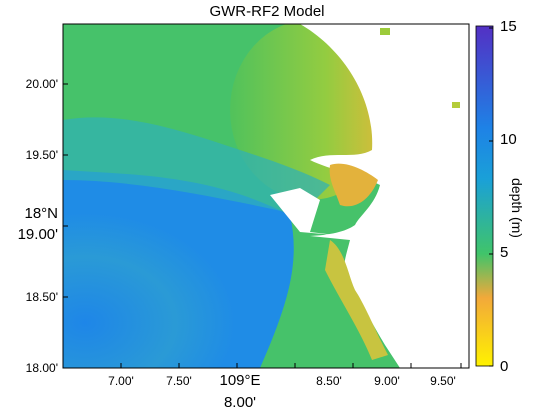 The width and height of the screenshot is (550, 419). What do you see at coordinates (41, 84) in the screenshot?
I see `y-tick-label: 20.00'` at bounding box center [41, 84].